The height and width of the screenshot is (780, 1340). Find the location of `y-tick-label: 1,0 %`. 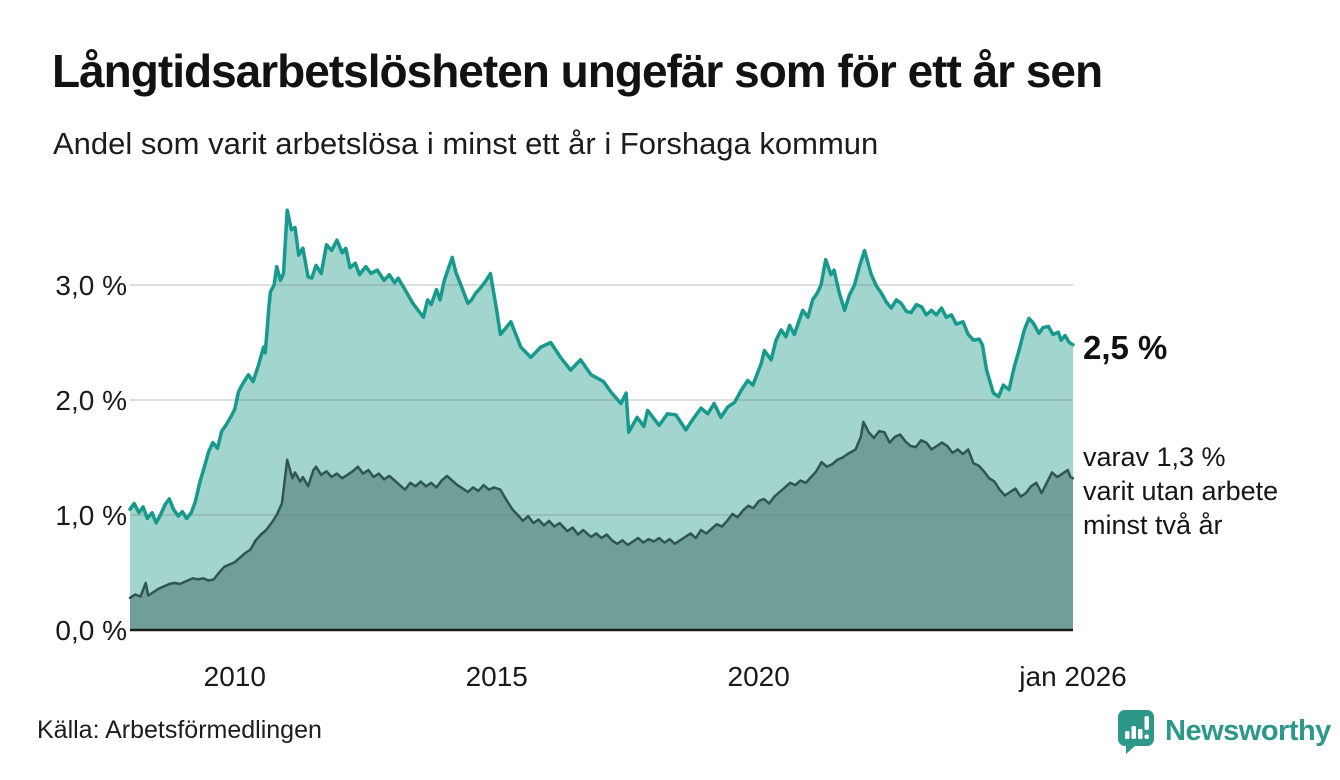

y-tick-label: 1,0 % is located at coordinates (91, 515).